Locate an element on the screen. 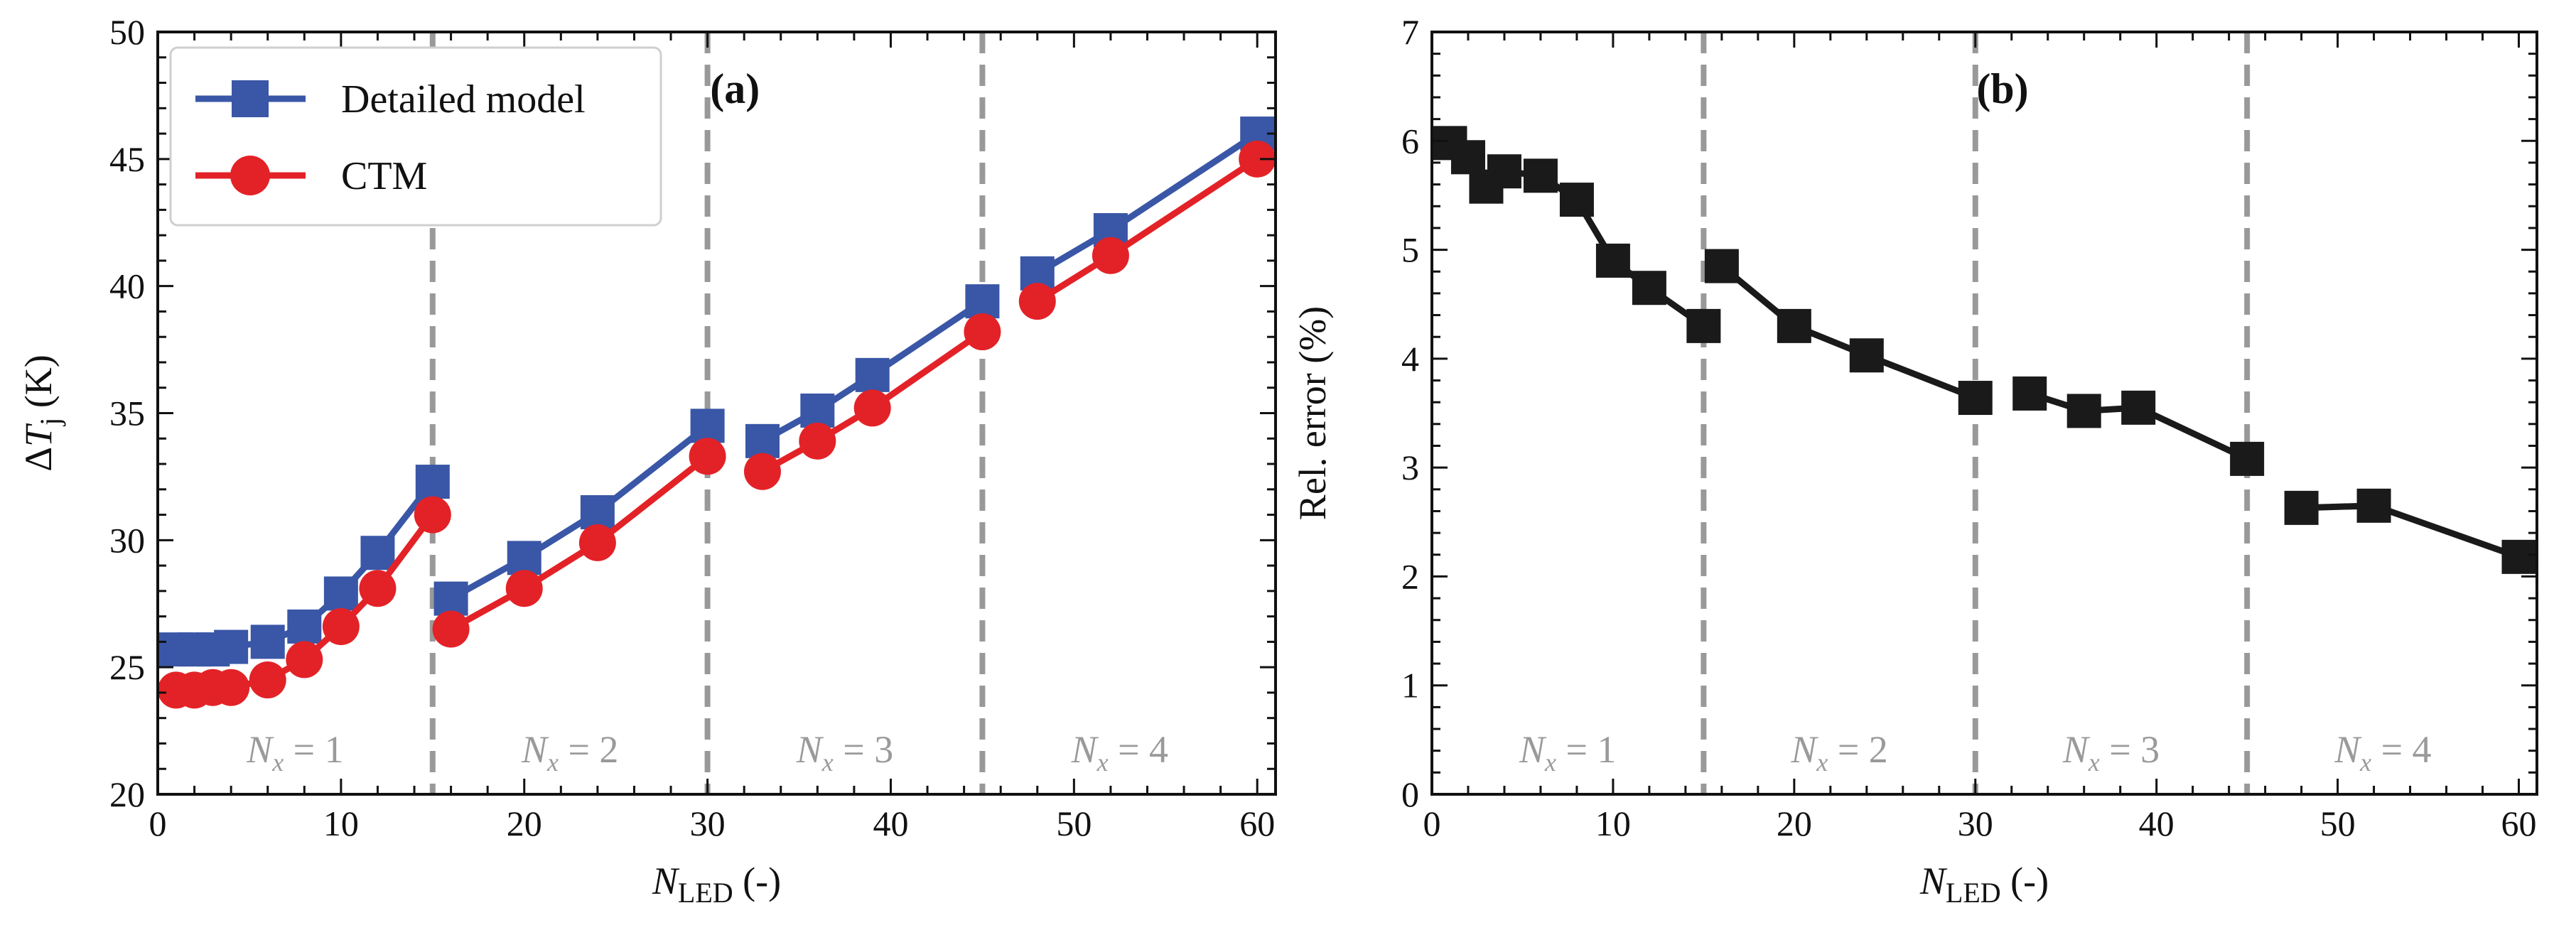  data-point-rel-error-n12 is located at coordinates (1649, 288).